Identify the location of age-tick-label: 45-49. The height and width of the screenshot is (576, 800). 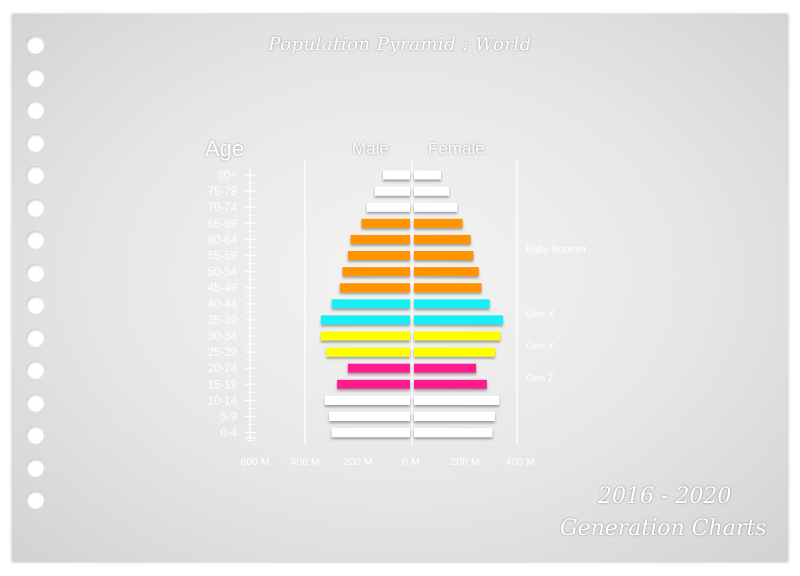
(222, 289).